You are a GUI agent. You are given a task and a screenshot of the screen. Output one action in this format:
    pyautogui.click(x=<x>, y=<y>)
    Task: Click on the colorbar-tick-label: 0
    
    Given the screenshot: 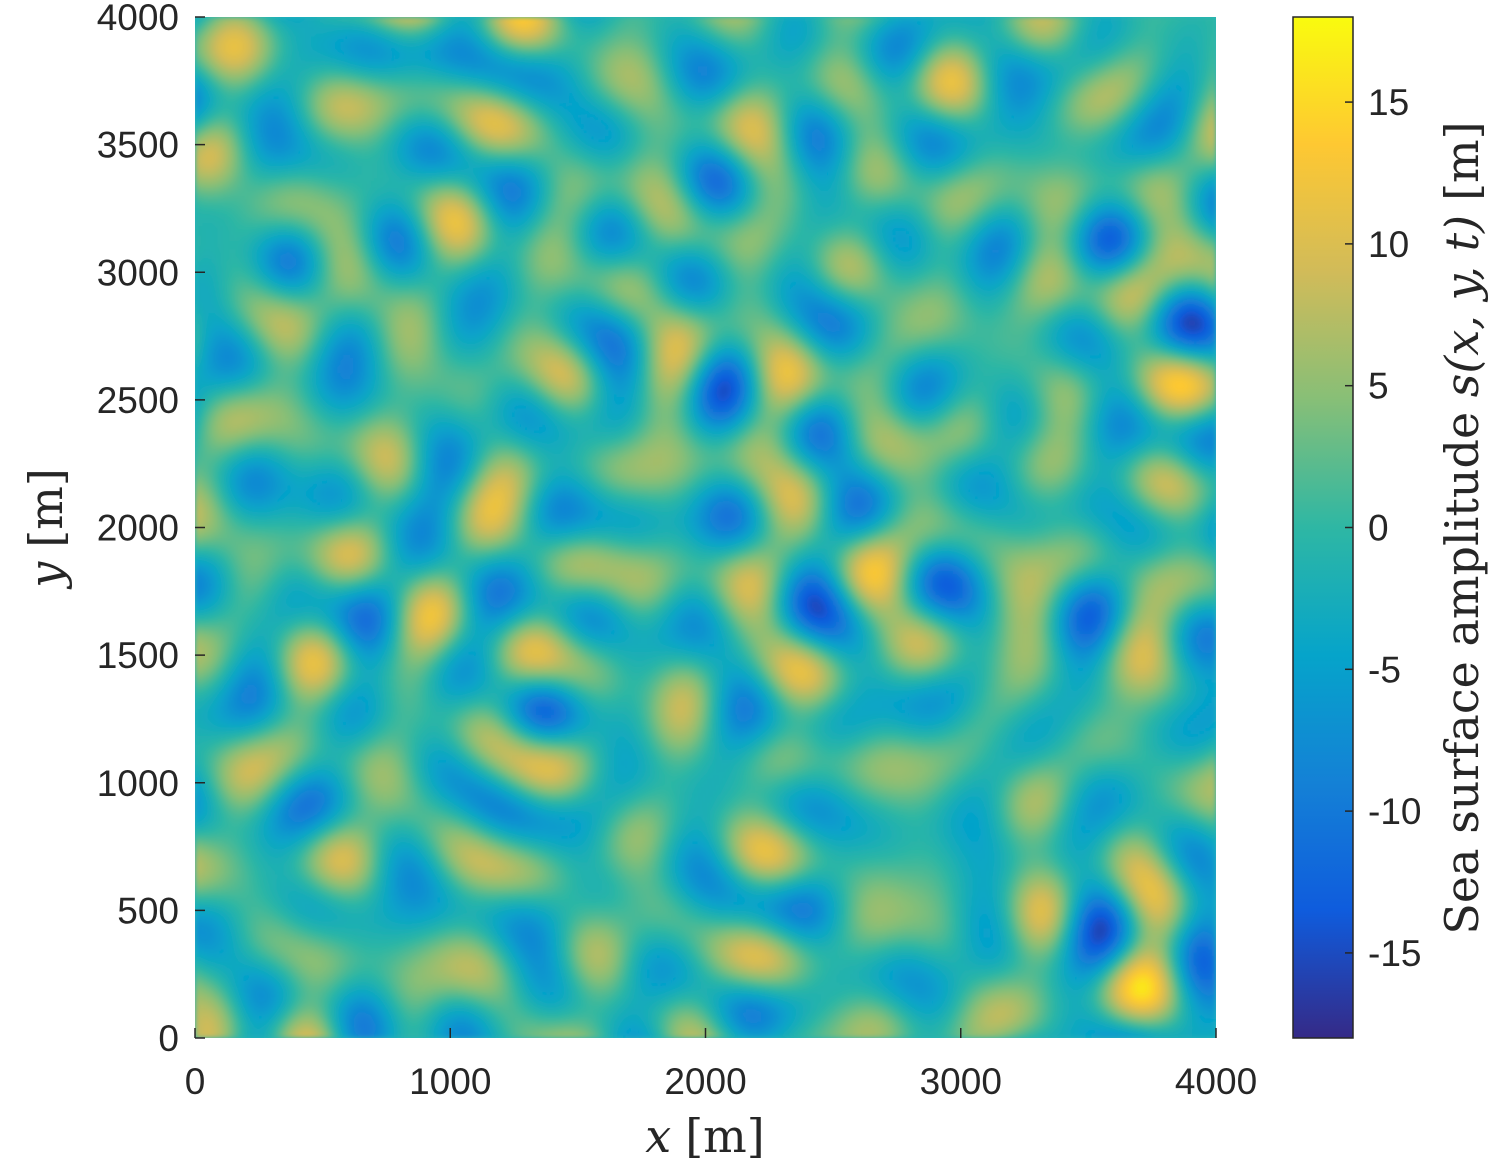 What is the action you would take?
    pyautogui.click(x=1378, y=528)
    